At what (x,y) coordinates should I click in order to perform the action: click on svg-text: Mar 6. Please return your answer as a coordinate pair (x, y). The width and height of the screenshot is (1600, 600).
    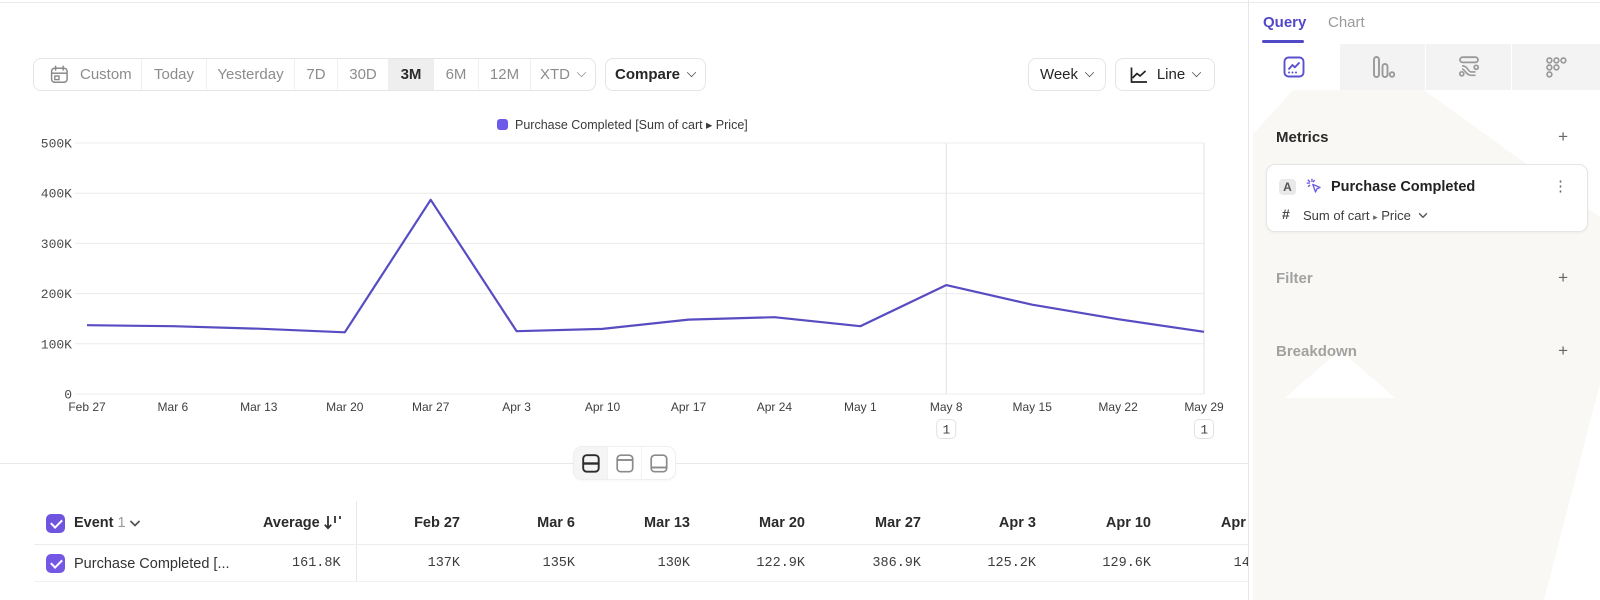
    Looking at the image, I should click on (173, 407).